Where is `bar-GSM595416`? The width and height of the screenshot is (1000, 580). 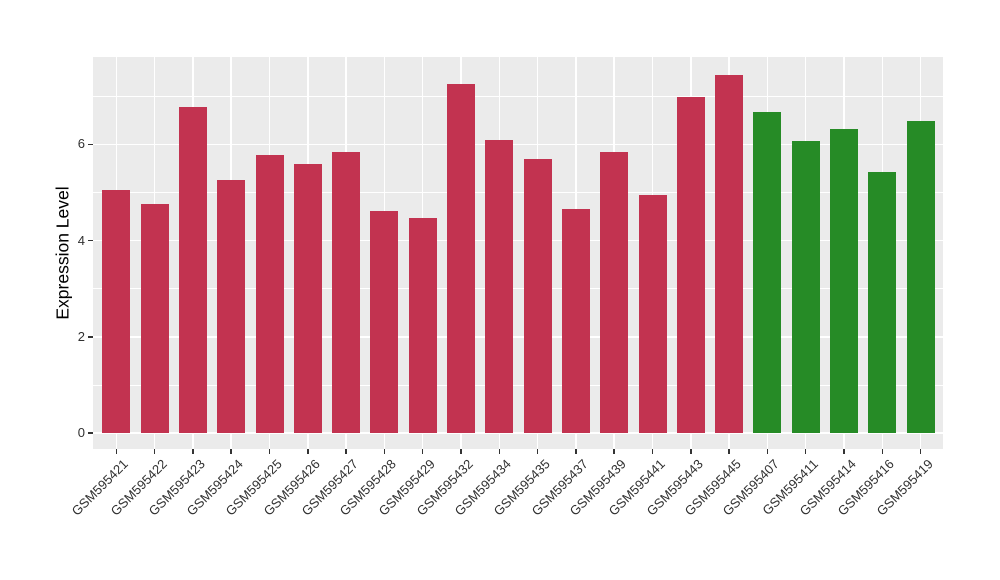
bar-GSM595416 is located at coordinates (882, 302).